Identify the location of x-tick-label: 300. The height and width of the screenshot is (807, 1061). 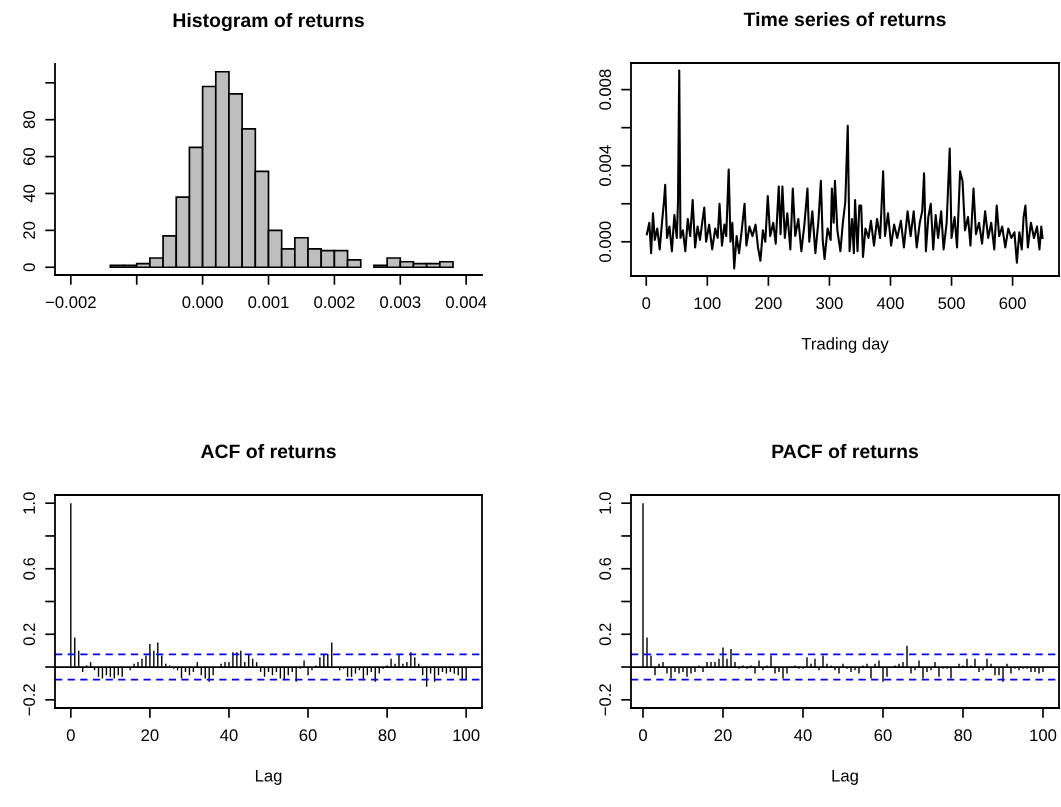
(829, 303).